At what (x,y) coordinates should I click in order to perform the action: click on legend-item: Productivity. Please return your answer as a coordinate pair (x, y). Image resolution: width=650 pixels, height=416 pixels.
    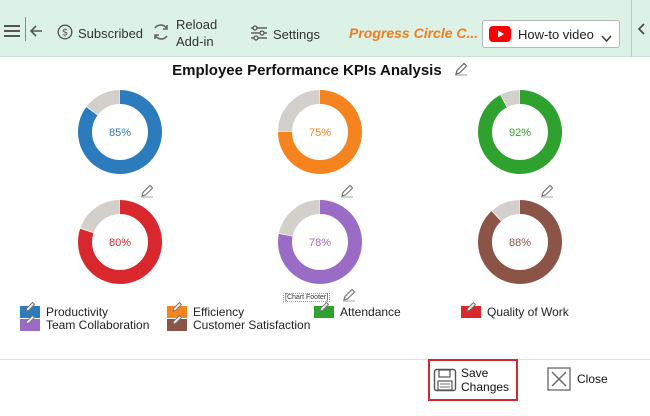
    Looking at the image, I should click on (64, 310).